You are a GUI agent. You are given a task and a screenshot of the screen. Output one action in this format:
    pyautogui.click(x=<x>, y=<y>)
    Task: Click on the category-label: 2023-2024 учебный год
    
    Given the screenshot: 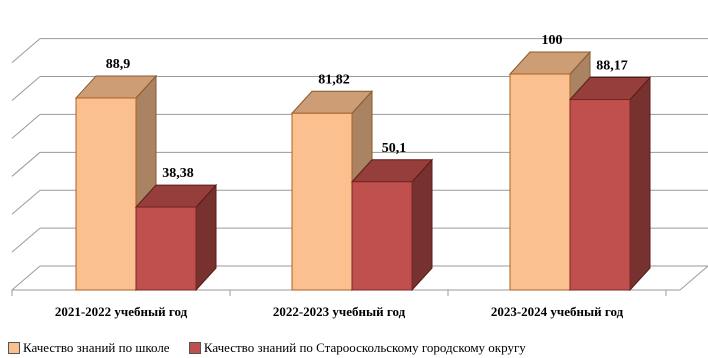 What is the action you would take?
    pyautogui.click(x=557, y=311)
    